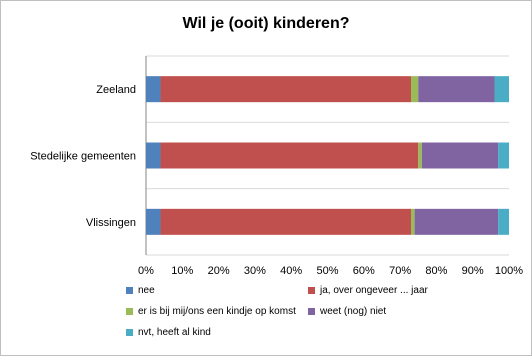 The image size is (532, 356). Describe the element at coordinates (116, 90) in the screenshot. I see `category-label: Zeeland` at that location.